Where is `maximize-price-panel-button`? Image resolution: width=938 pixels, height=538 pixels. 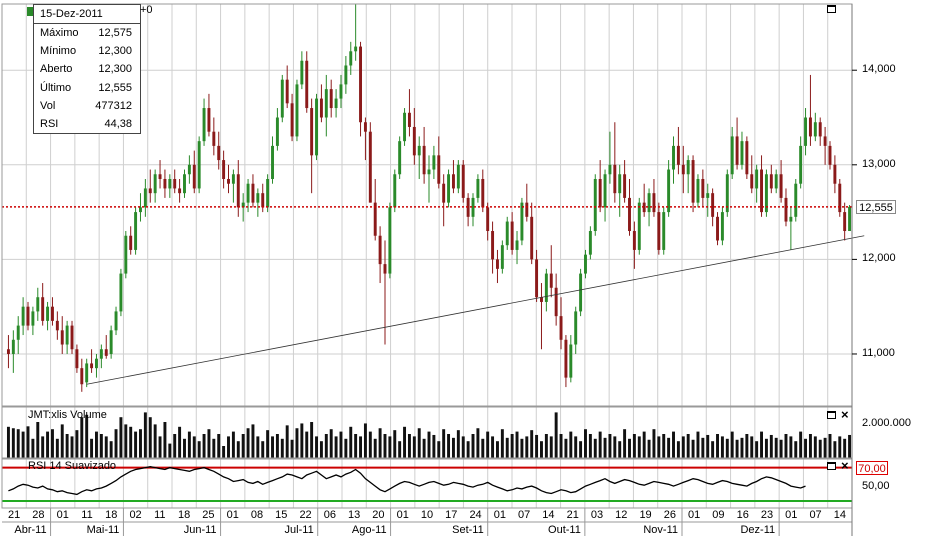
maximize-price-panel-button is located at coordinates (831, 9).